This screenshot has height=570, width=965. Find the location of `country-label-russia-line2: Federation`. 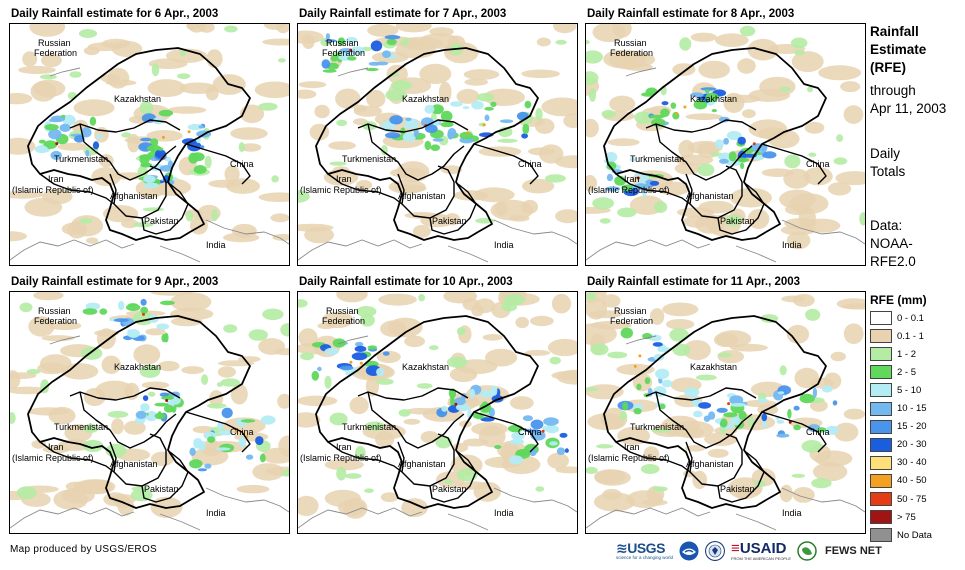

country-label-russia-line2: Federation is located at coordinates (343, 321).